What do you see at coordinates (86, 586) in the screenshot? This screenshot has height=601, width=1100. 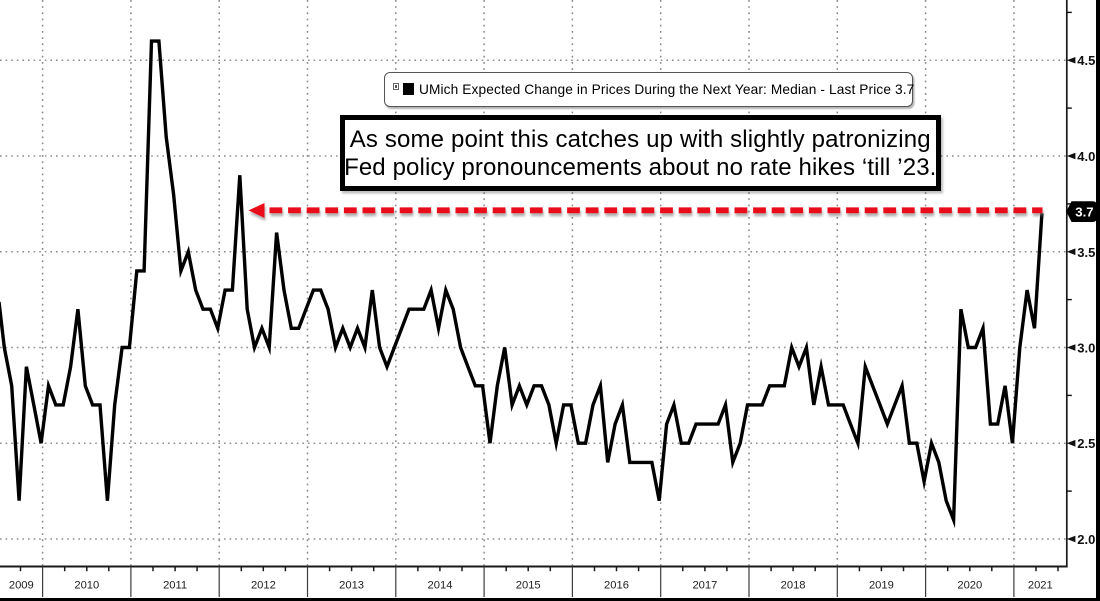 I see `svg-text: 2010` at bounding box center [86, 586].